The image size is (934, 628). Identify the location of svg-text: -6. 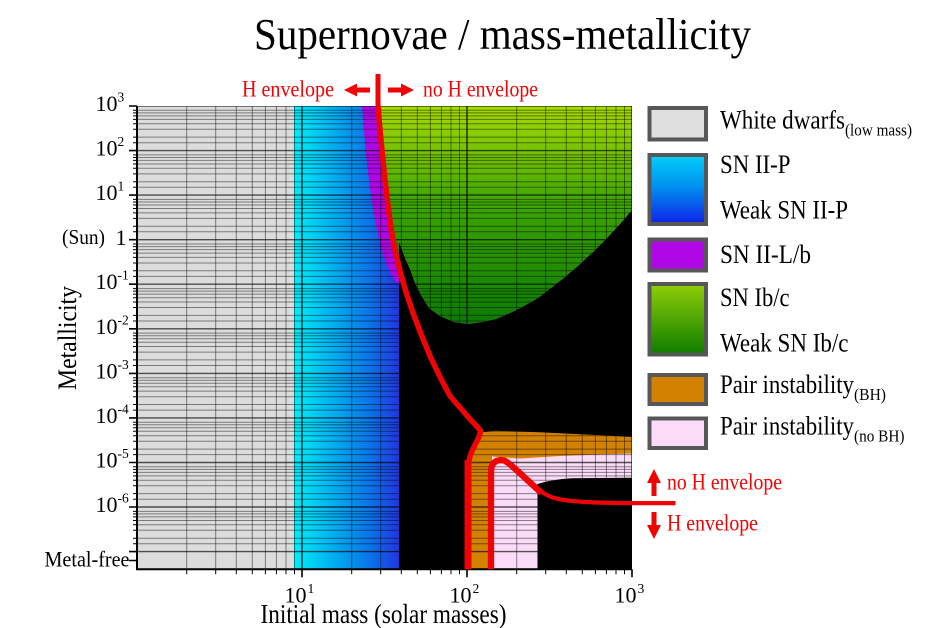
(123, 498).